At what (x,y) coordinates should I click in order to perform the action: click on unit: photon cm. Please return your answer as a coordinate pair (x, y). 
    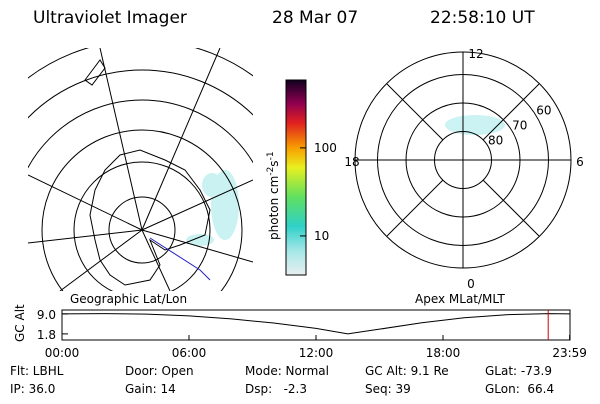
    Looking at the image, I should click on (274, 208).